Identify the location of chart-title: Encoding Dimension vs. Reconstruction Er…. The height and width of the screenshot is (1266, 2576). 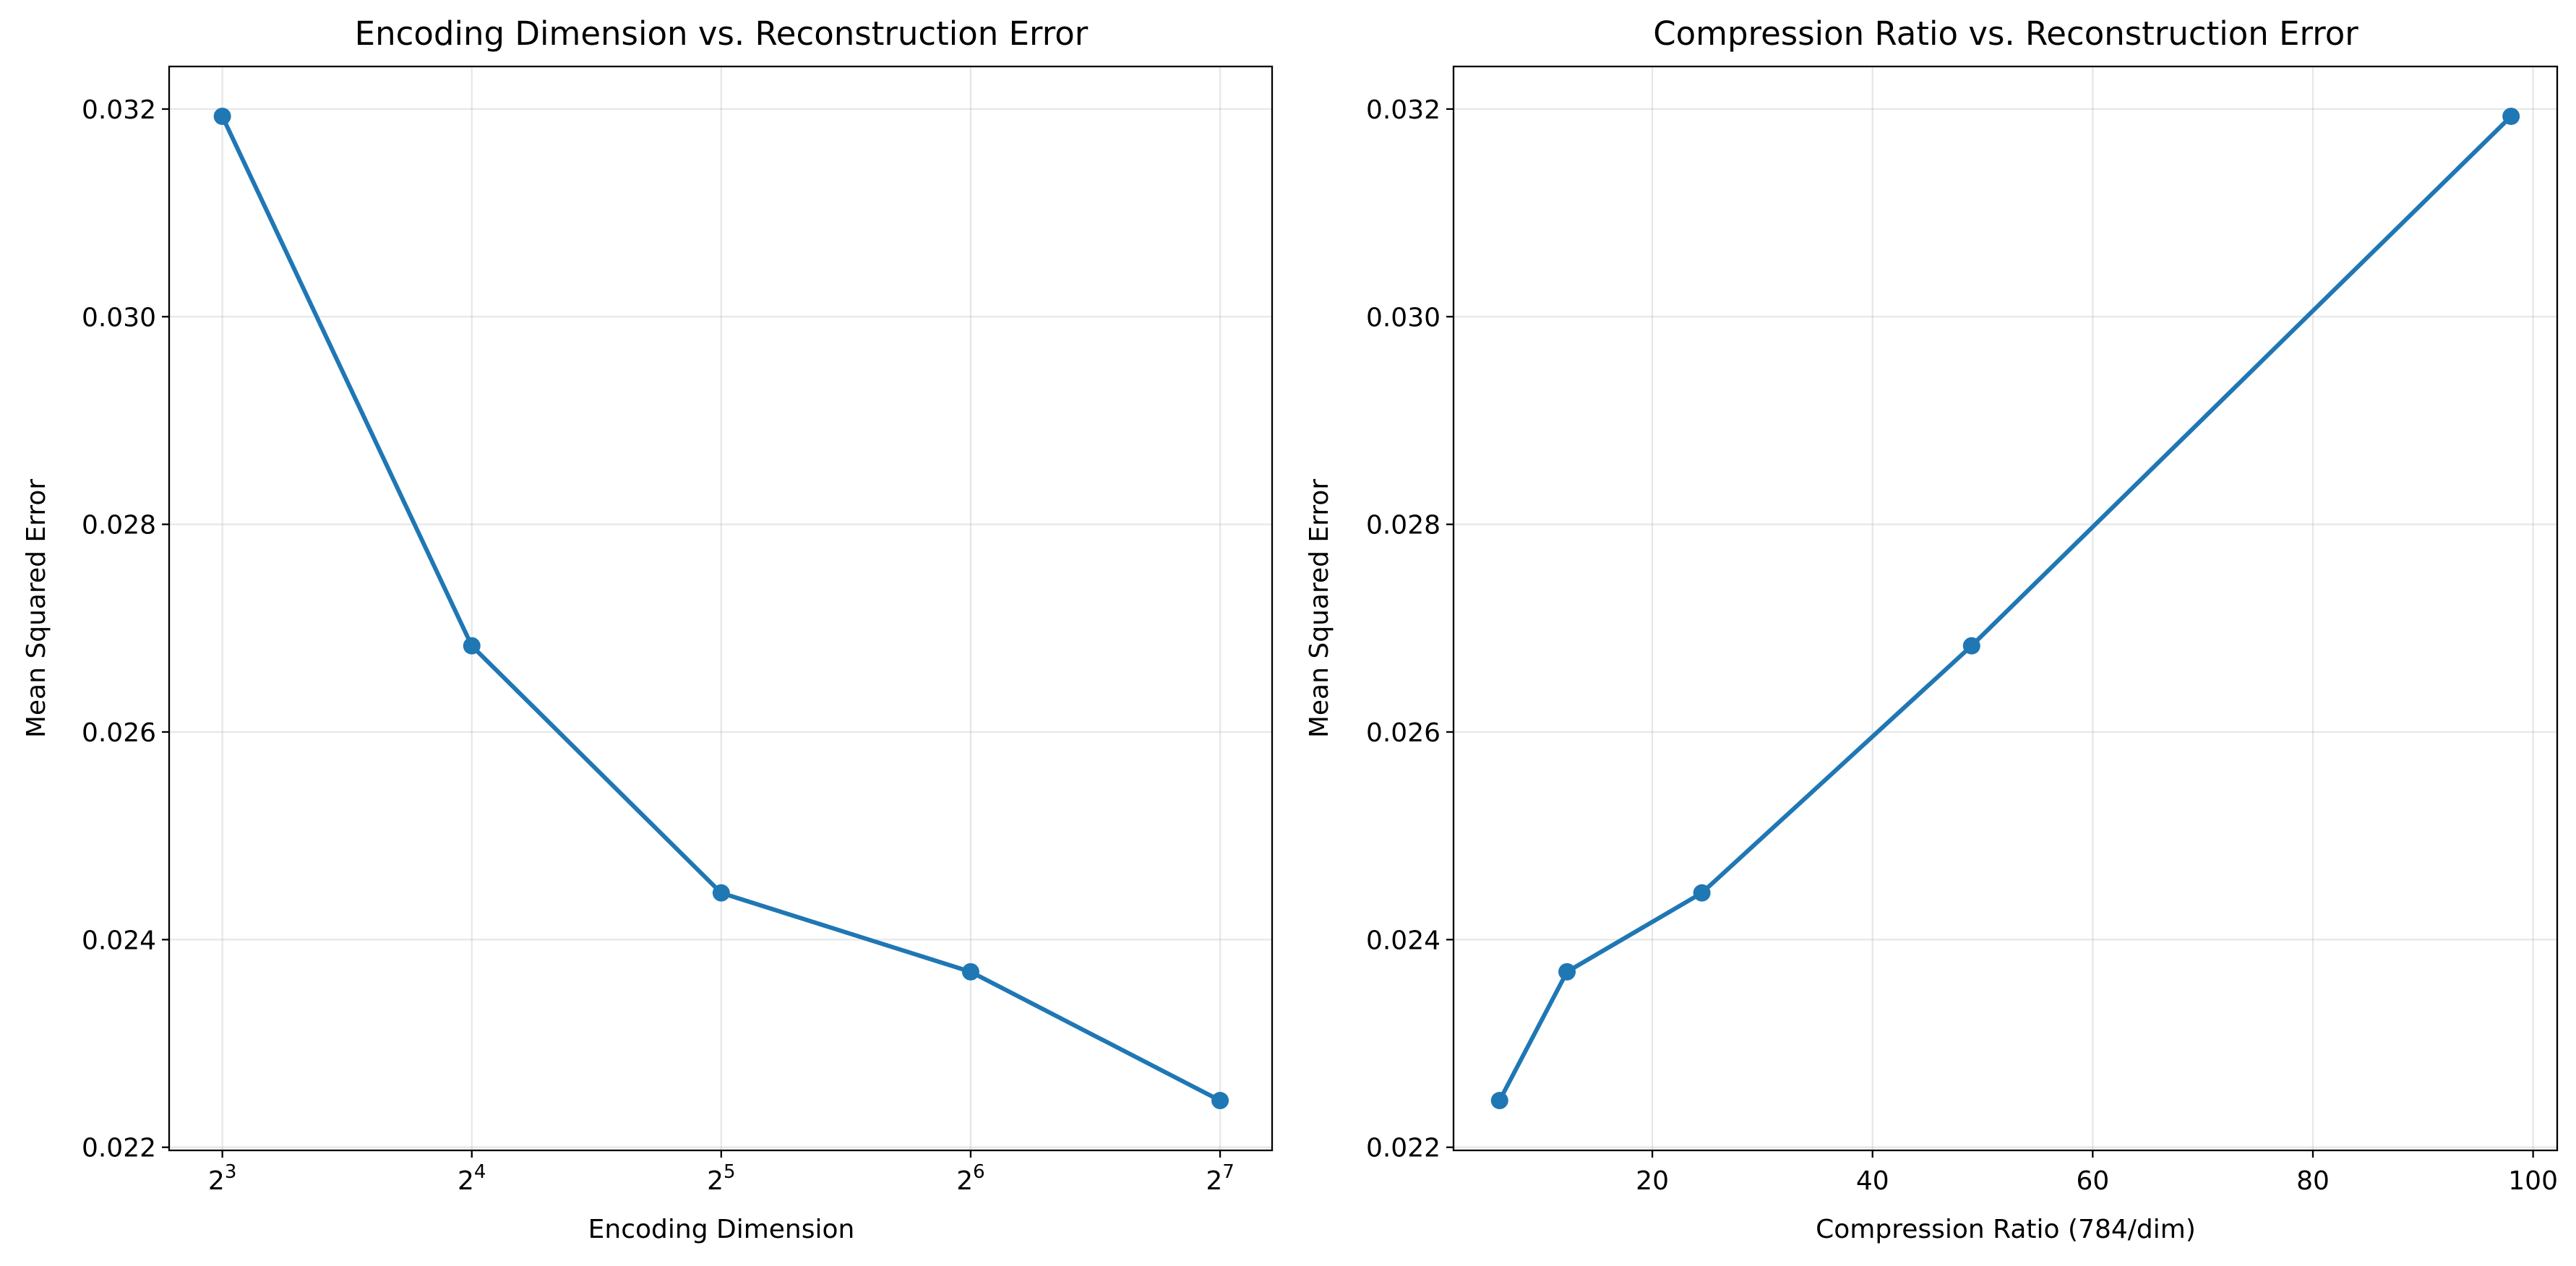
(722, 34).